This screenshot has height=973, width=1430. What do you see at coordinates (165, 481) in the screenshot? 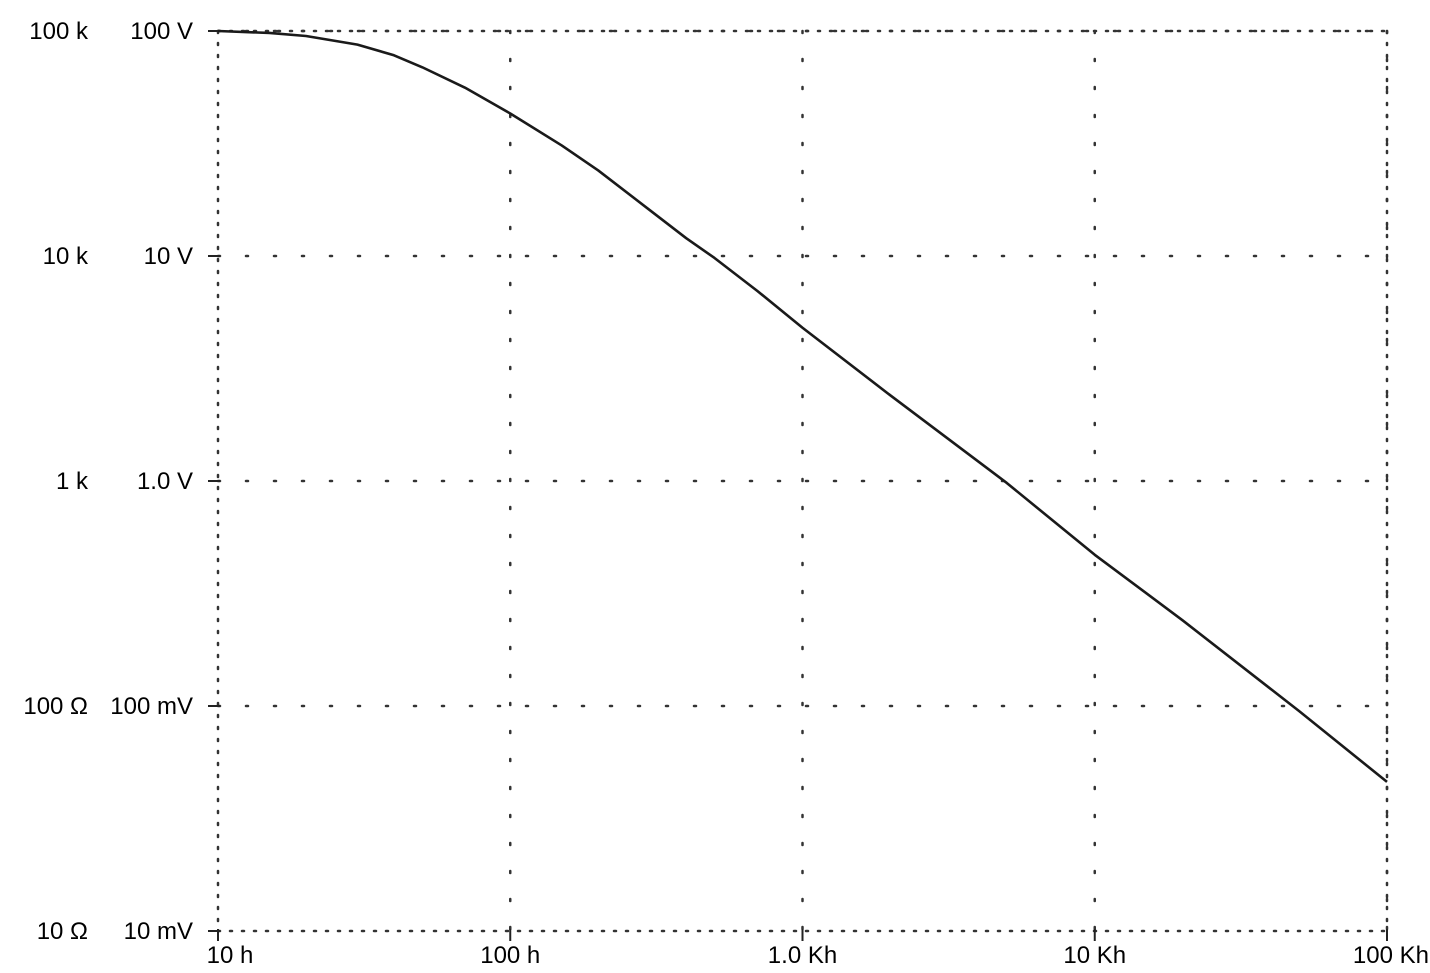
I see `y-tick-label-inner: 1.0 V` at bounding box center [165, 481].